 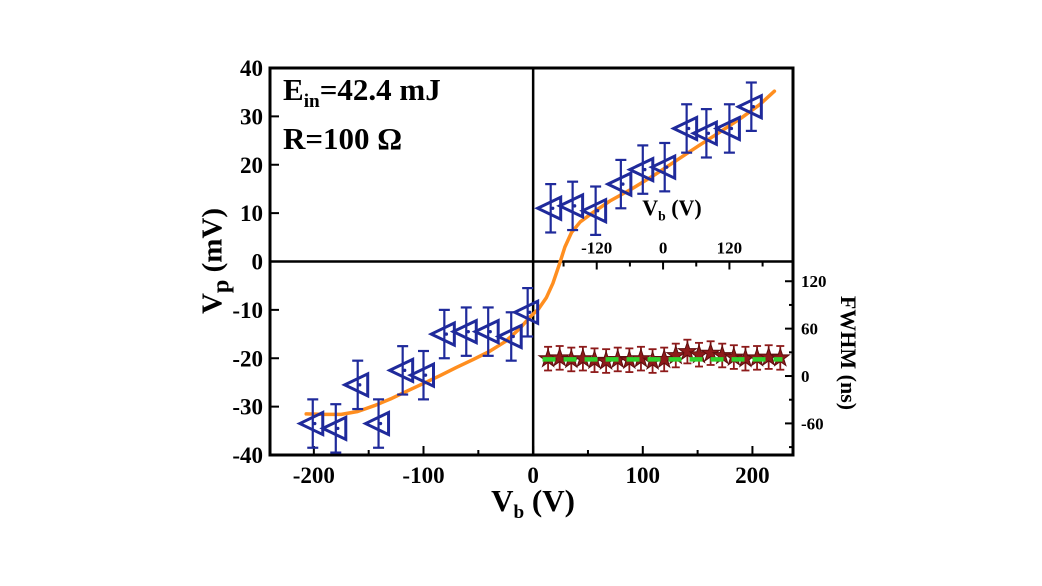 What do you see at coordinates (812, 423) in the screenshot?
I see `inset-y-tick-label: -60` at bounding box center [812, 423].